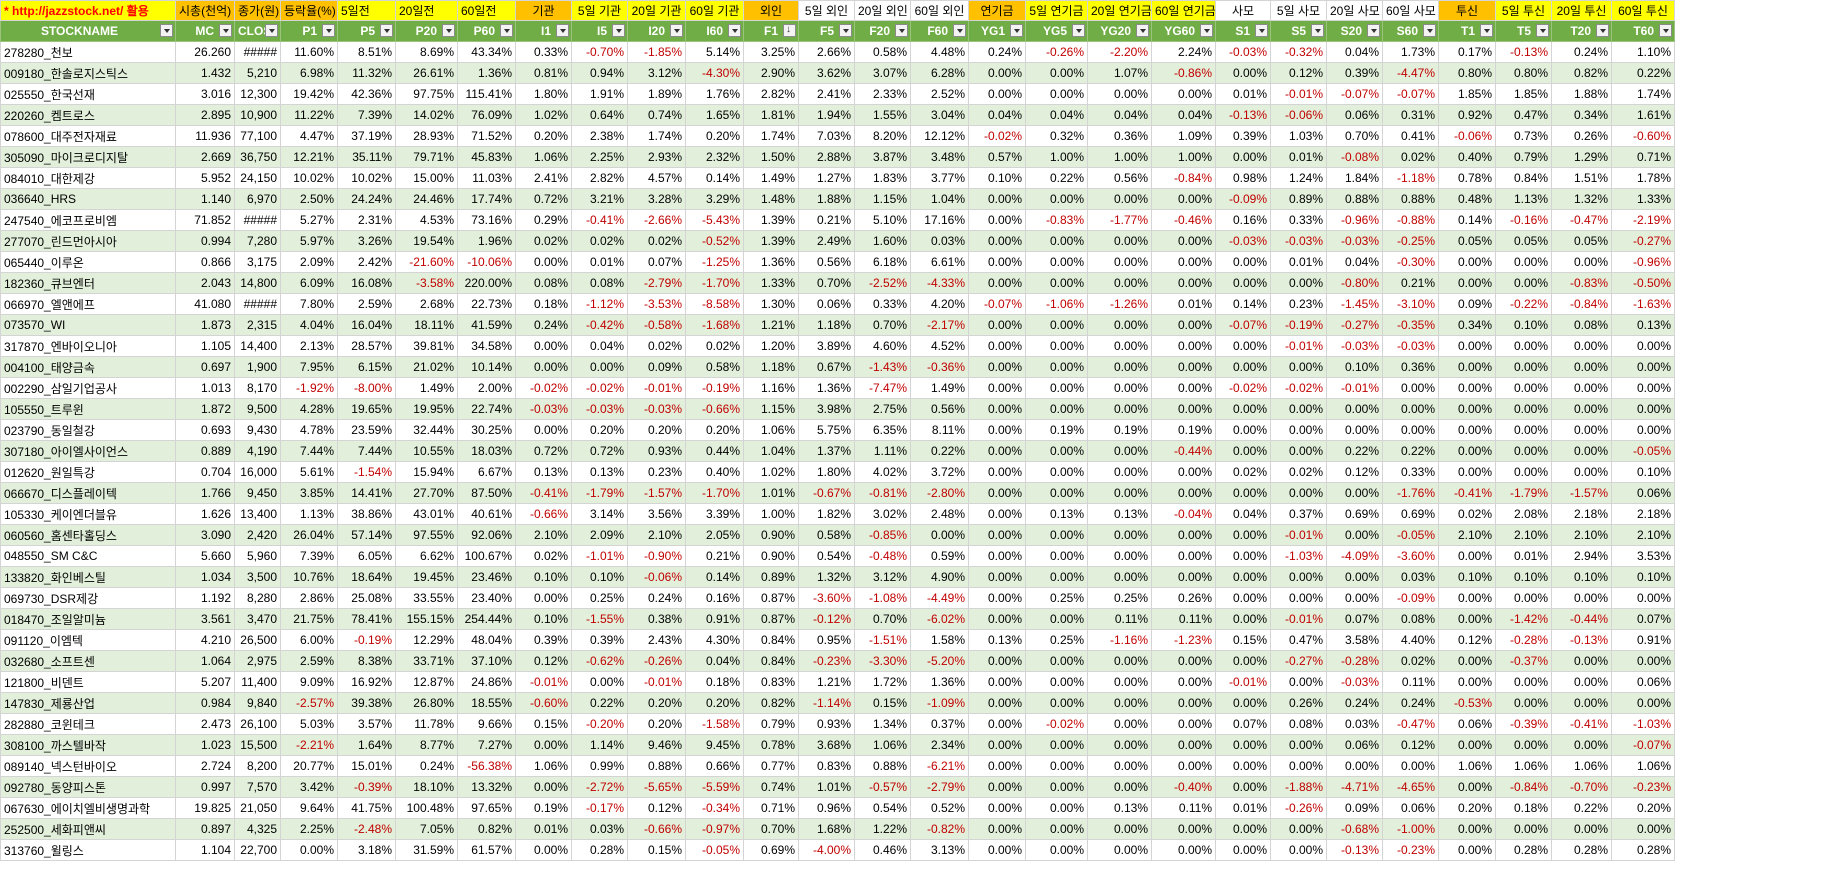 Image resolution: width=1845 pixels, height=896 pixels. Describe the element at coordinates (1243, 52) in the screenshot. I see `cell-s1: -0.03%` at that location.